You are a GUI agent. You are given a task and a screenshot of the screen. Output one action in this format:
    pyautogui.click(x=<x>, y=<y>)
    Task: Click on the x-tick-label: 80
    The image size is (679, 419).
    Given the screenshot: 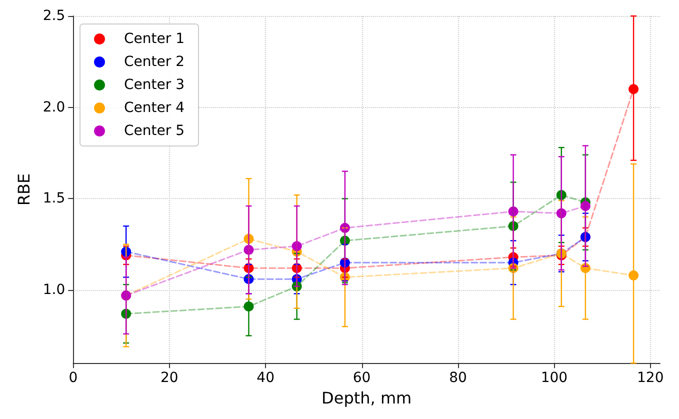 What is the action you would take?
    pyautogui.click(x=458, y=378)
    